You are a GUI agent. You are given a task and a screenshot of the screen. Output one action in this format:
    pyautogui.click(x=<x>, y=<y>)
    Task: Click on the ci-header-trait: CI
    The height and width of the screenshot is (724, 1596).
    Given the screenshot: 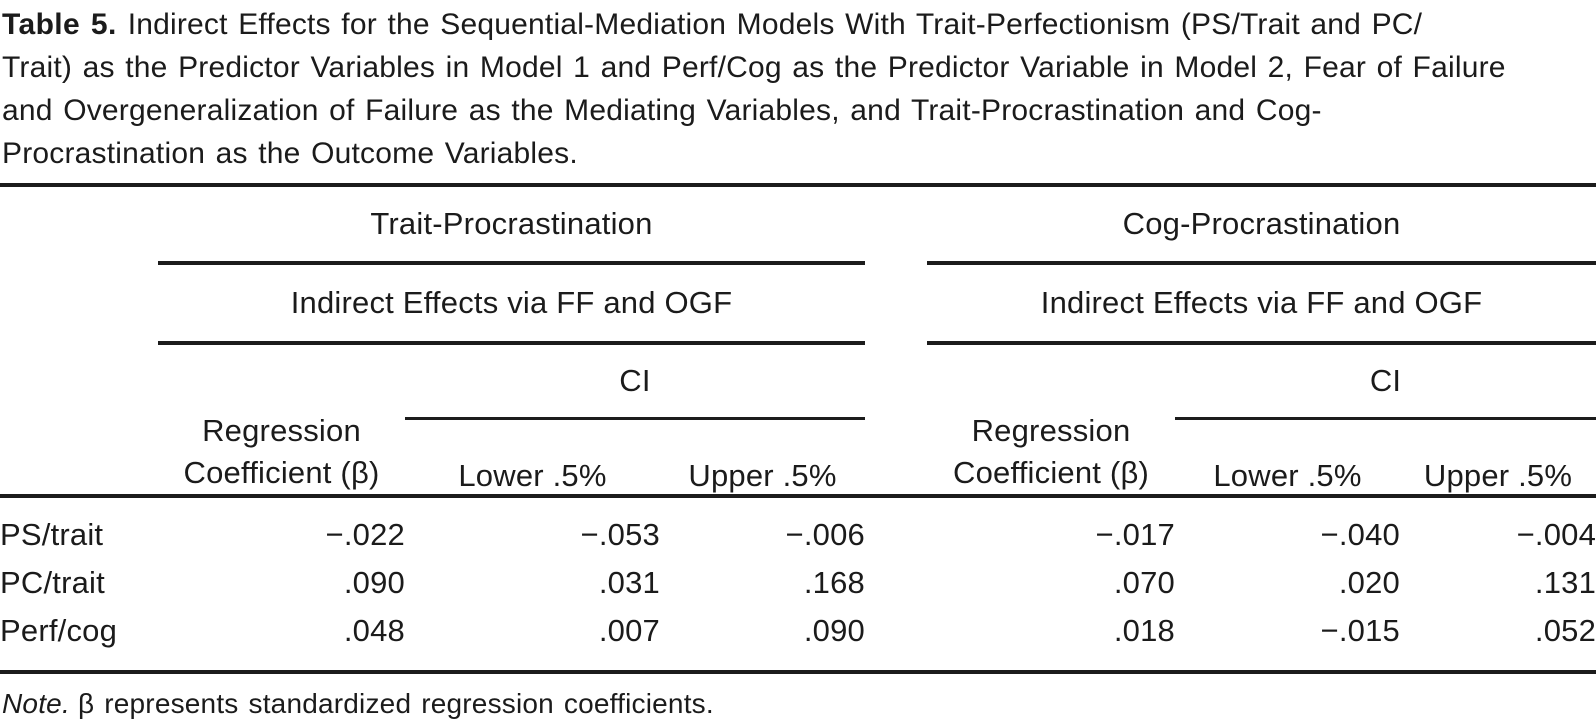 What is the action you would take?
    pyautogui.click(x=635, y=381)
    